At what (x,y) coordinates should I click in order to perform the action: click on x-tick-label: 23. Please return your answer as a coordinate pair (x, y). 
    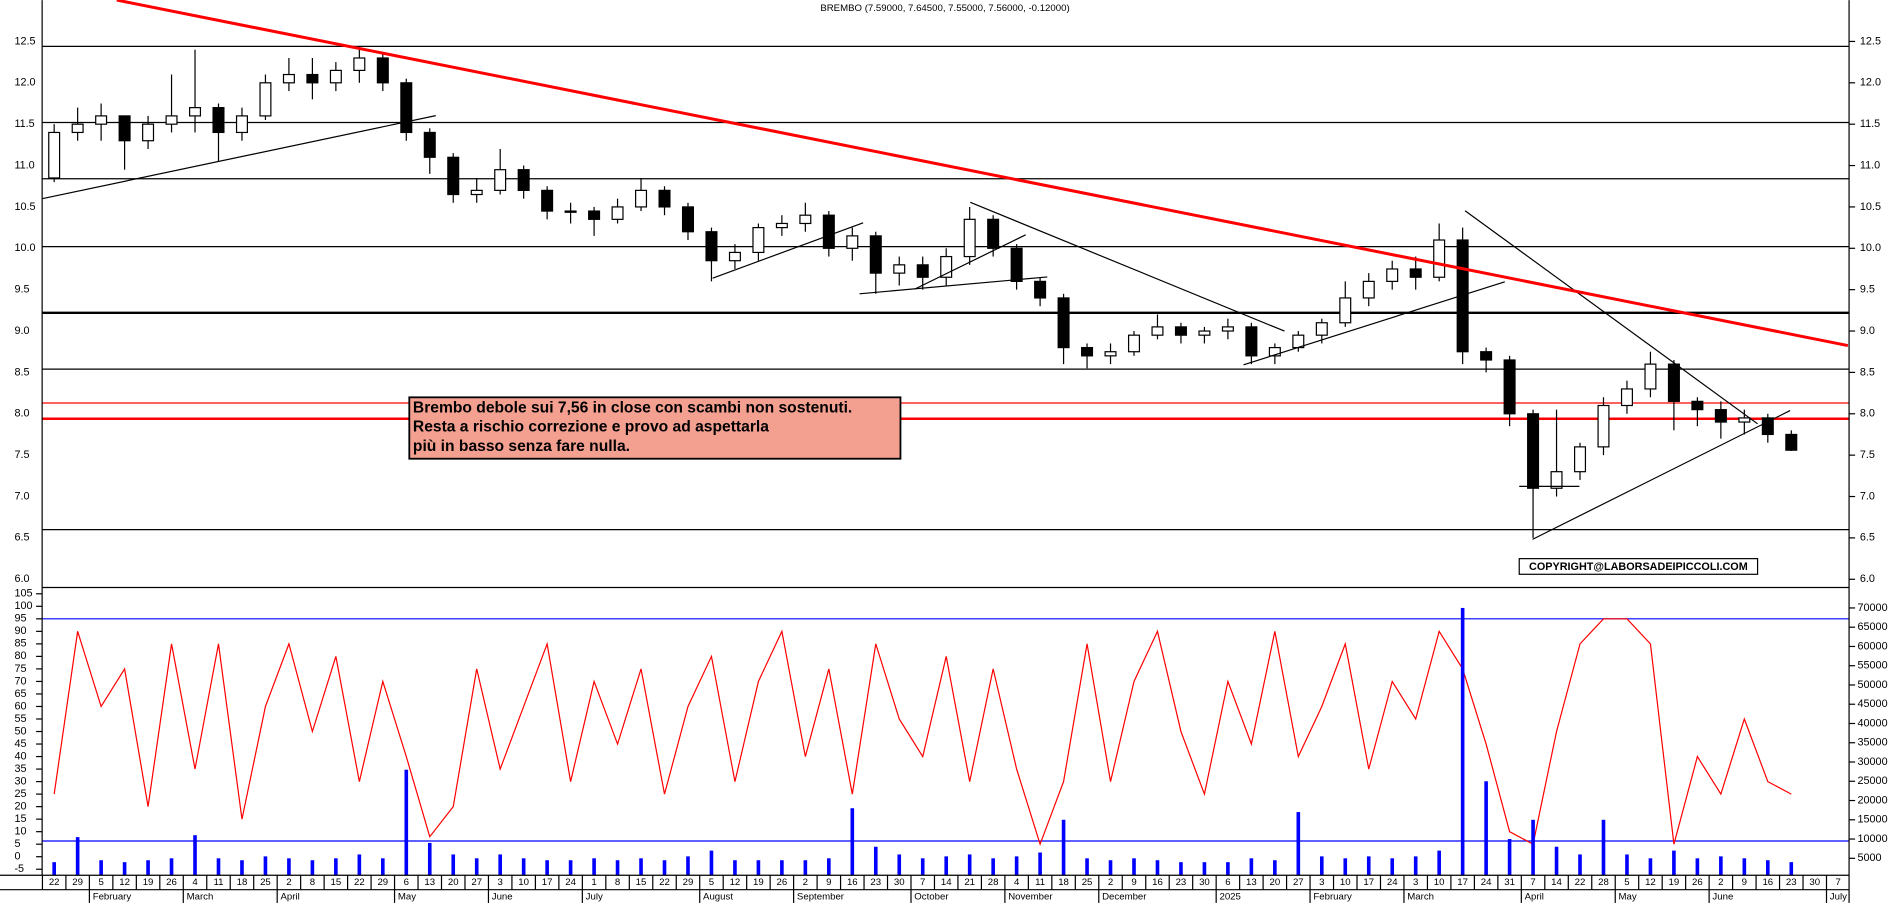
    Looking at the image, I should click on (1791, 882).